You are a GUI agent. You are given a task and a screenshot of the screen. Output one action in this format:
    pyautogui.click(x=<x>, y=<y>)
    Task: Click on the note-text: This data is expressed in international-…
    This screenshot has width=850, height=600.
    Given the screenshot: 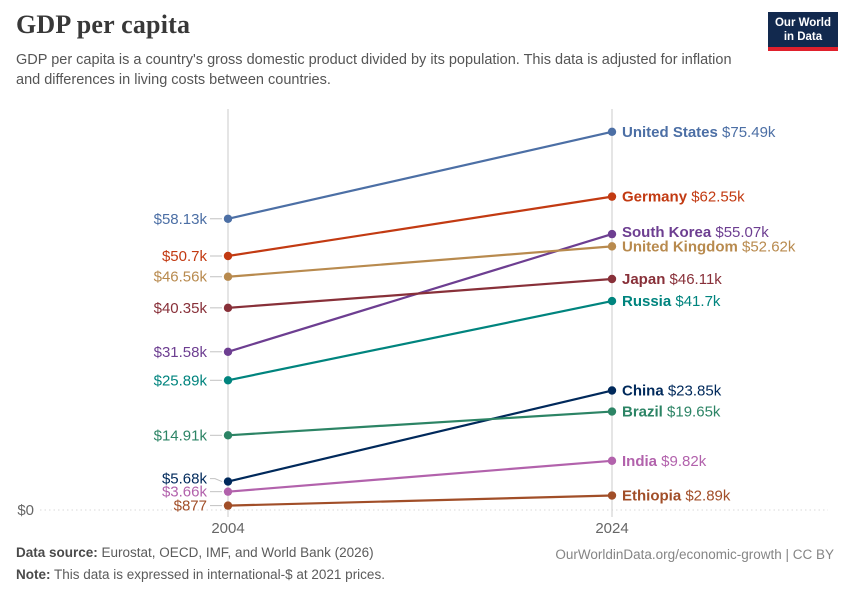 What is the action you would take?
    pyautogui.click(x=217, y=574)
    